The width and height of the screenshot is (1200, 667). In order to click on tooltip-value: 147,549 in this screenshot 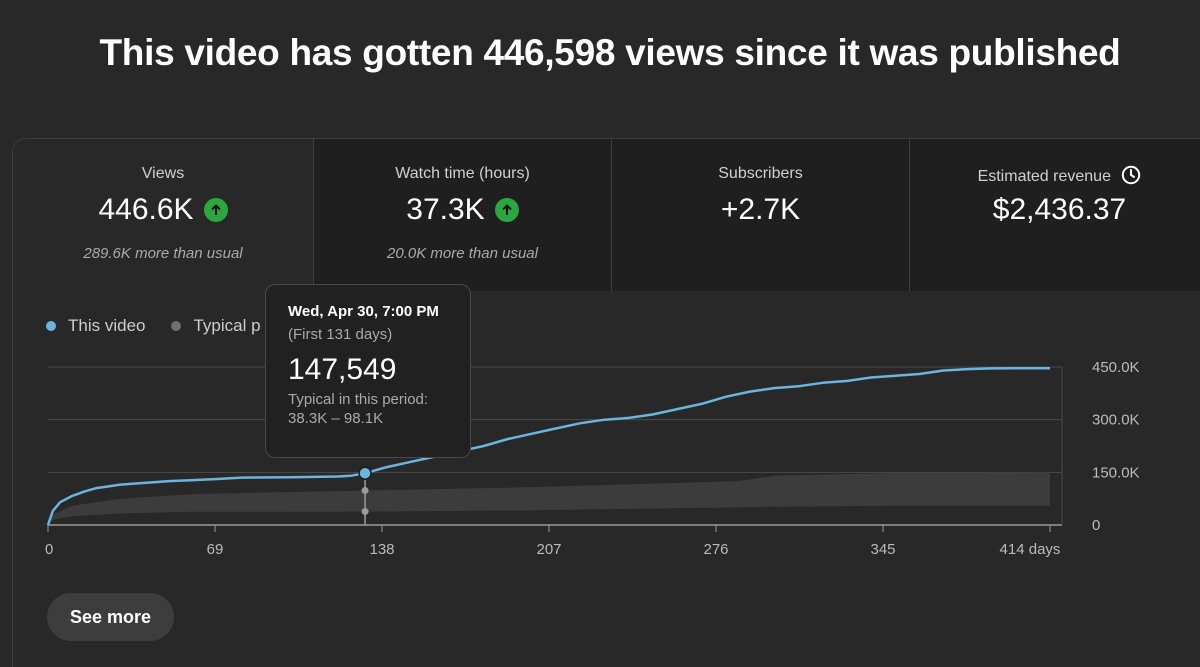, I will do `click(342, 369)`.